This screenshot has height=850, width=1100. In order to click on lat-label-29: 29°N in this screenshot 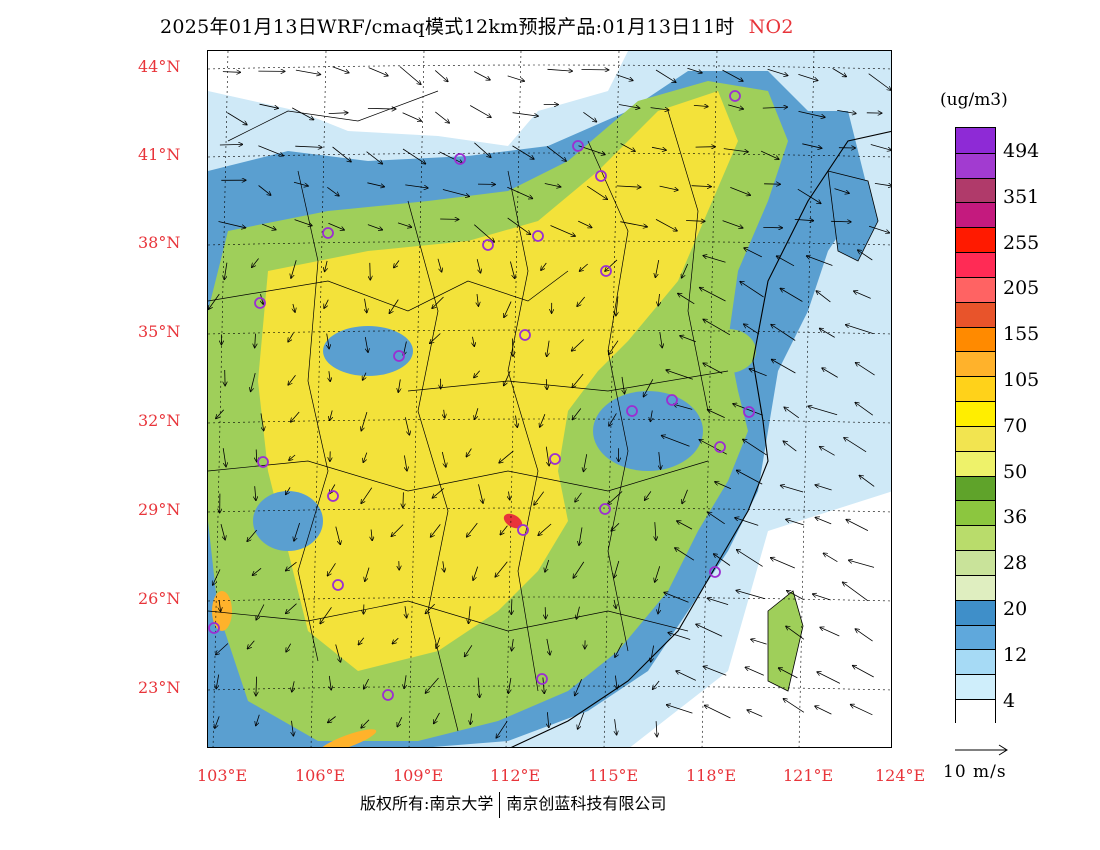, I will do `click(159, 509)`.